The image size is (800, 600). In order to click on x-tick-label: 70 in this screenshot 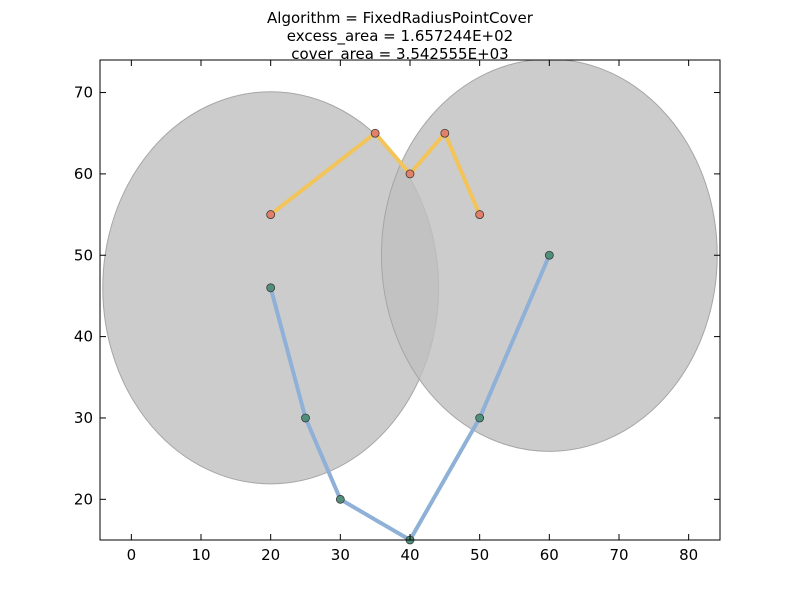, I will do `click(618, 555)`.